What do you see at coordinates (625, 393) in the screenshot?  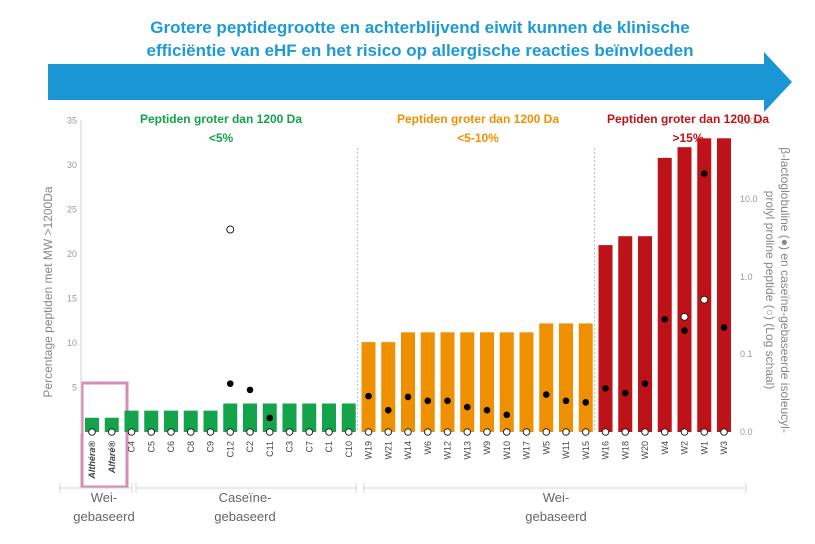 I see `blg-point-W18` at bounding box center [625, 393].